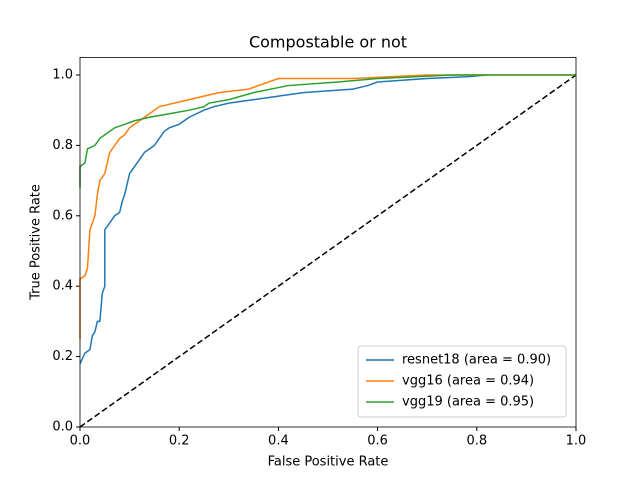  What do you see at coordinates (278, 441) in the screenshot?
I see `x-tick-label: 0.4` at bounding box center [278, 441].